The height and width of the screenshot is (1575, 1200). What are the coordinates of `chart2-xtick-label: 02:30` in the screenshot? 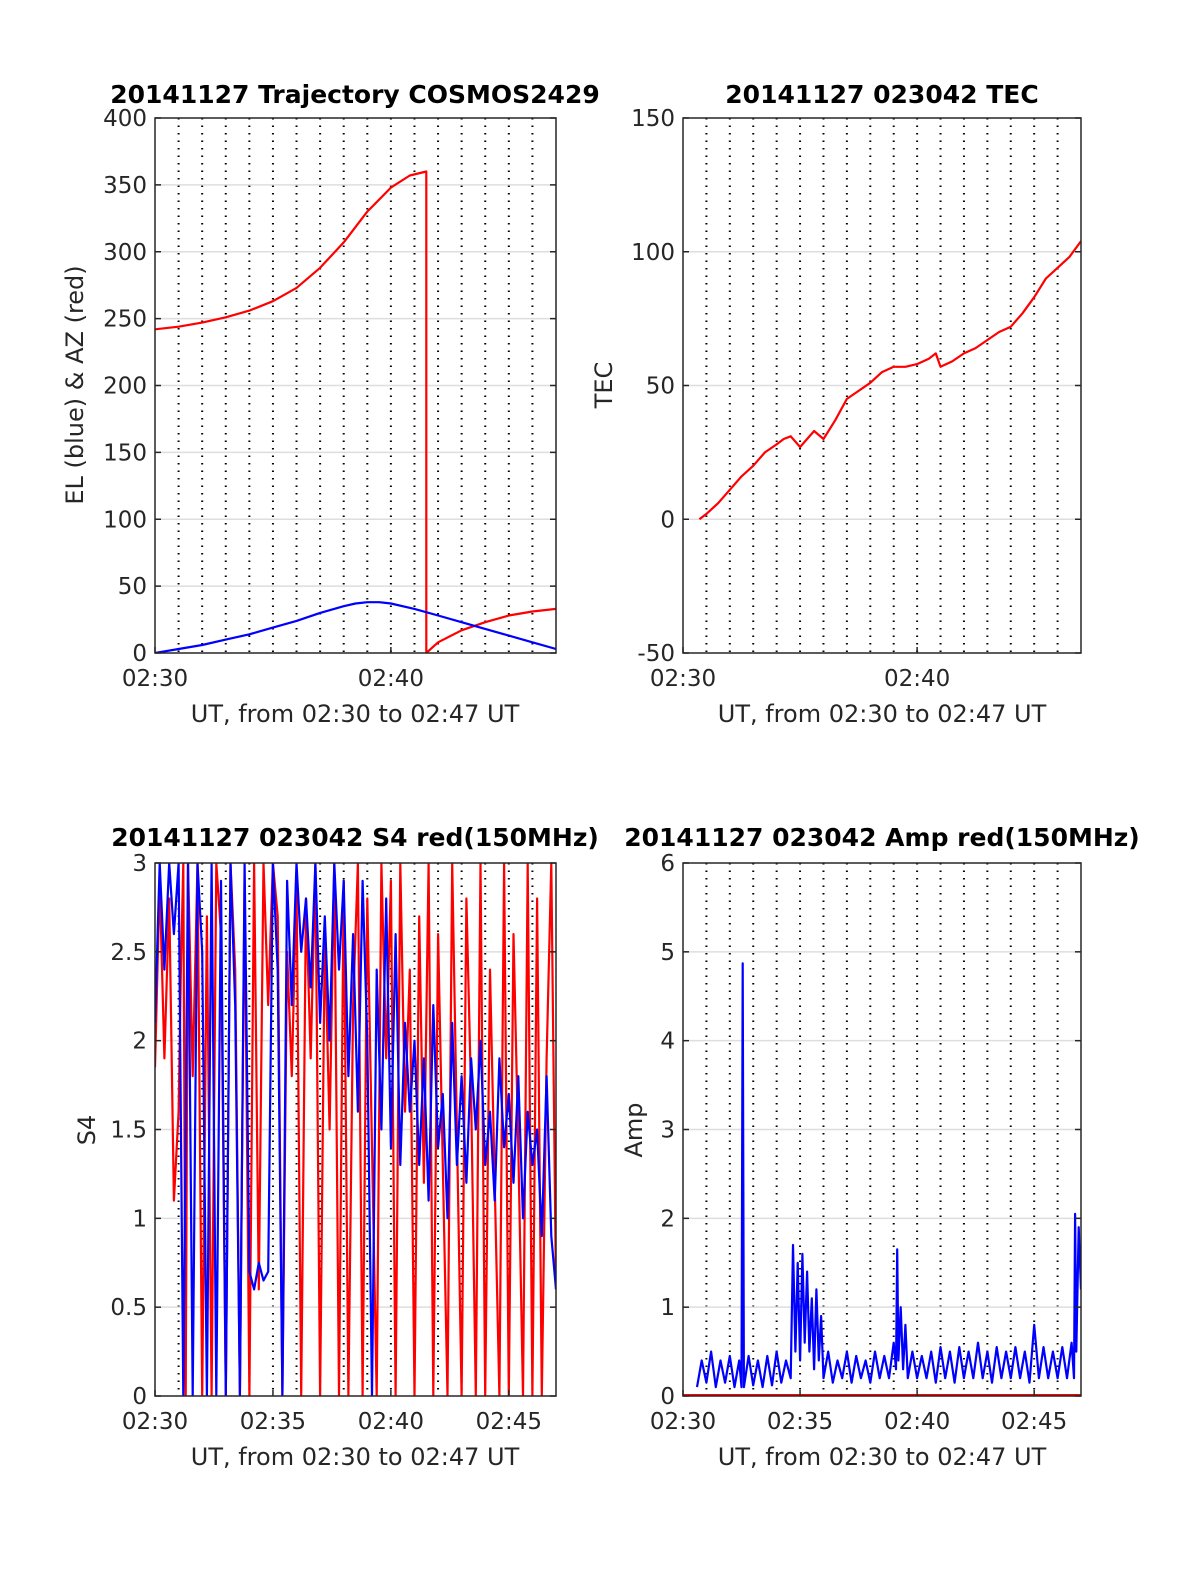 It's located at (155, 1422).